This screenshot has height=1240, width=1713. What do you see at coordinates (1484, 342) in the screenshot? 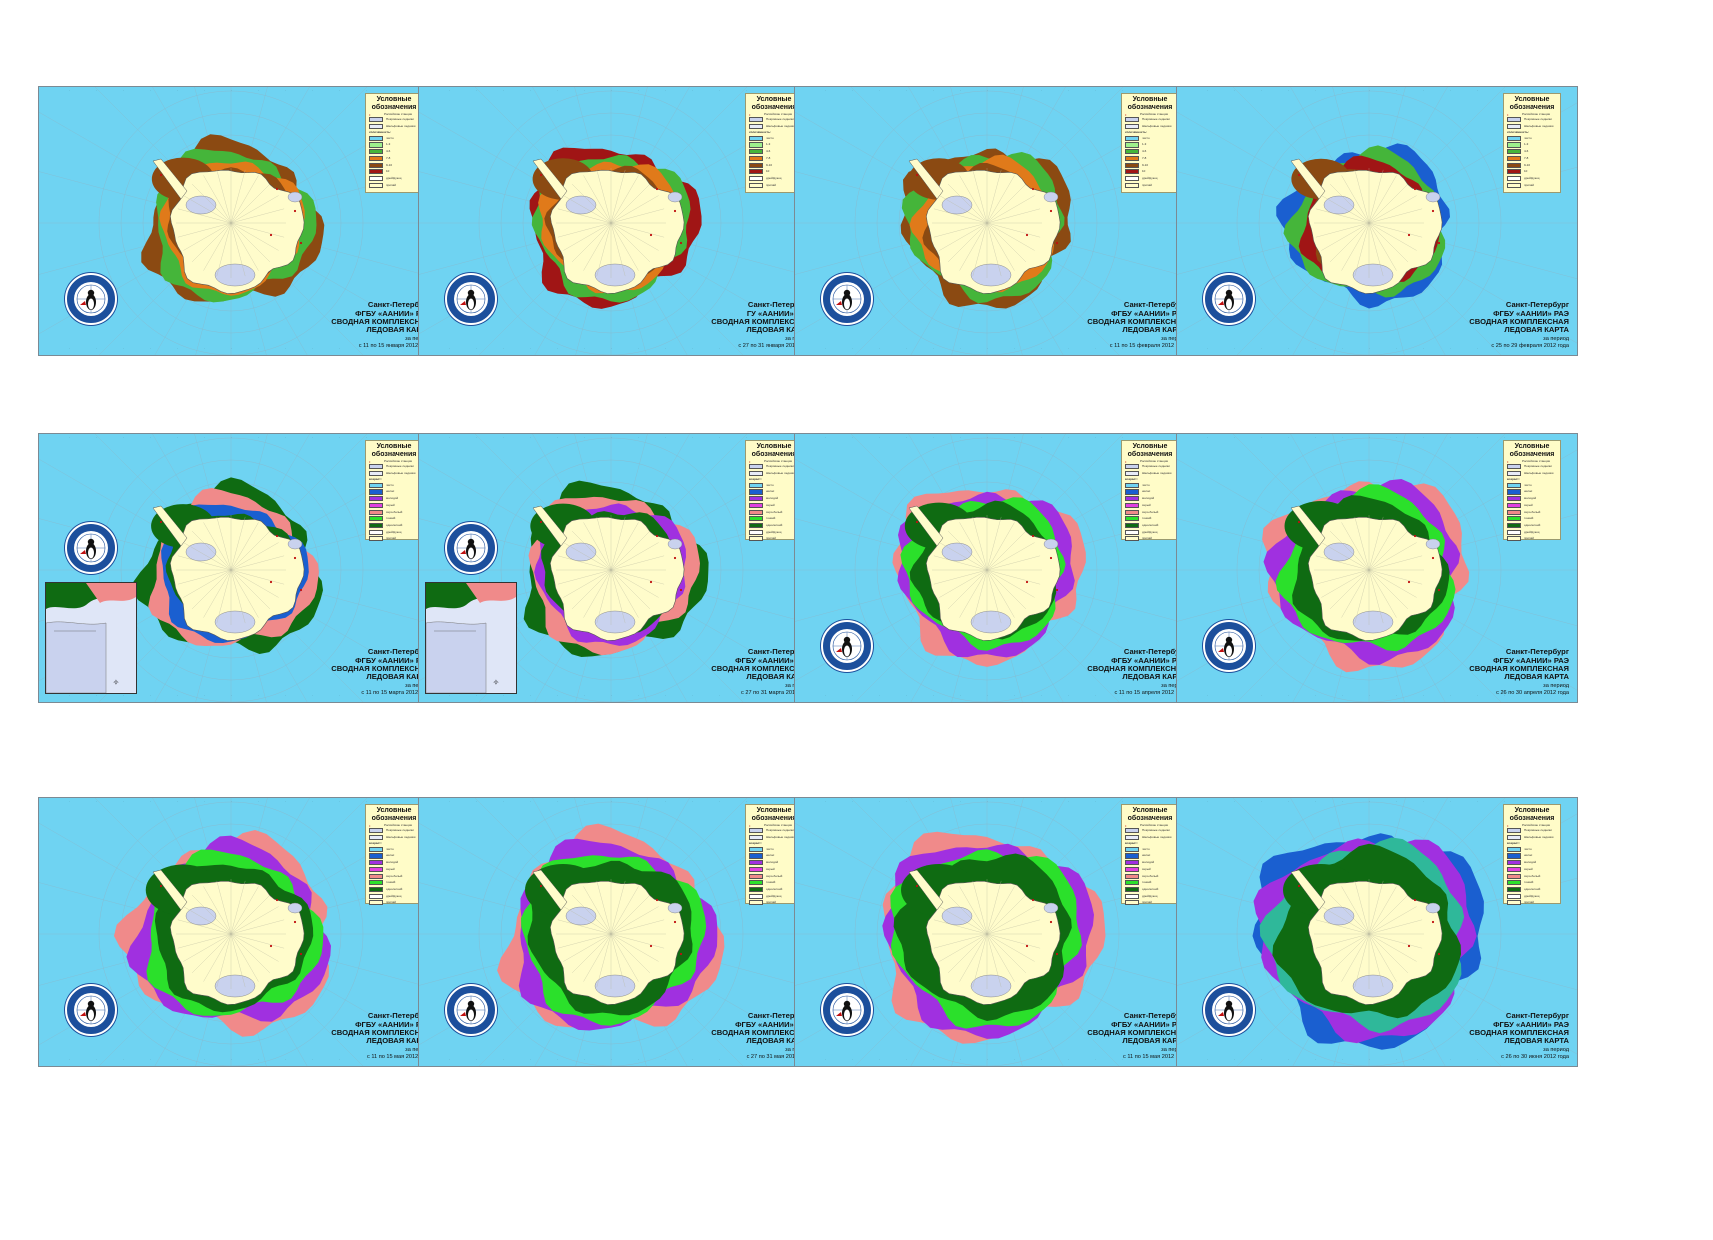
I see `caption-period: за период с 25 по 29 февраля 2012 года` at bounding box center [1484, 342].